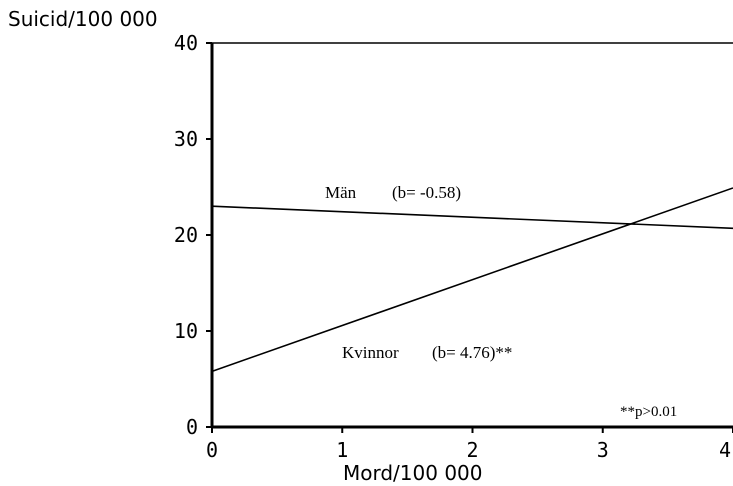 The width and height of the screenshot is (733, 486). What do you see at coordinates (648, 412) in the screenshot?
I see `significance-note: **p>0.01` at bounding box center [648, 412].